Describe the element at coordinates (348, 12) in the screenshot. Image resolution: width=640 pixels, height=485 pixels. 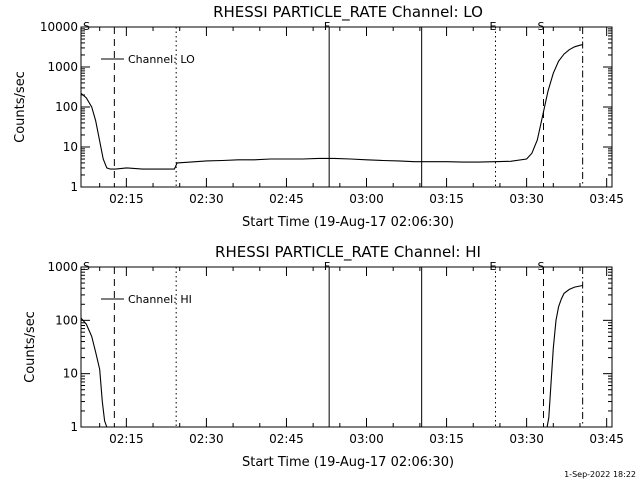
I see `chart-title: RHESSI PARTICLE_RATE Channel: LO` at that location.